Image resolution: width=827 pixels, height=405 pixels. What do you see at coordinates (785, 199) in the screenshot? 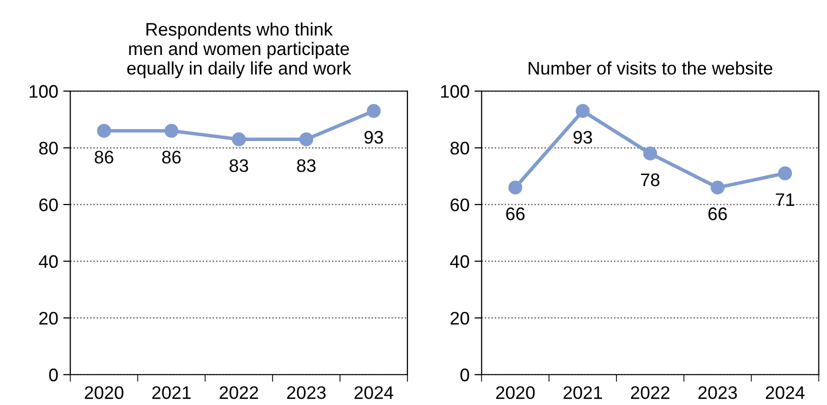
I see `data-label: 71` at bounding box center [785, 199].